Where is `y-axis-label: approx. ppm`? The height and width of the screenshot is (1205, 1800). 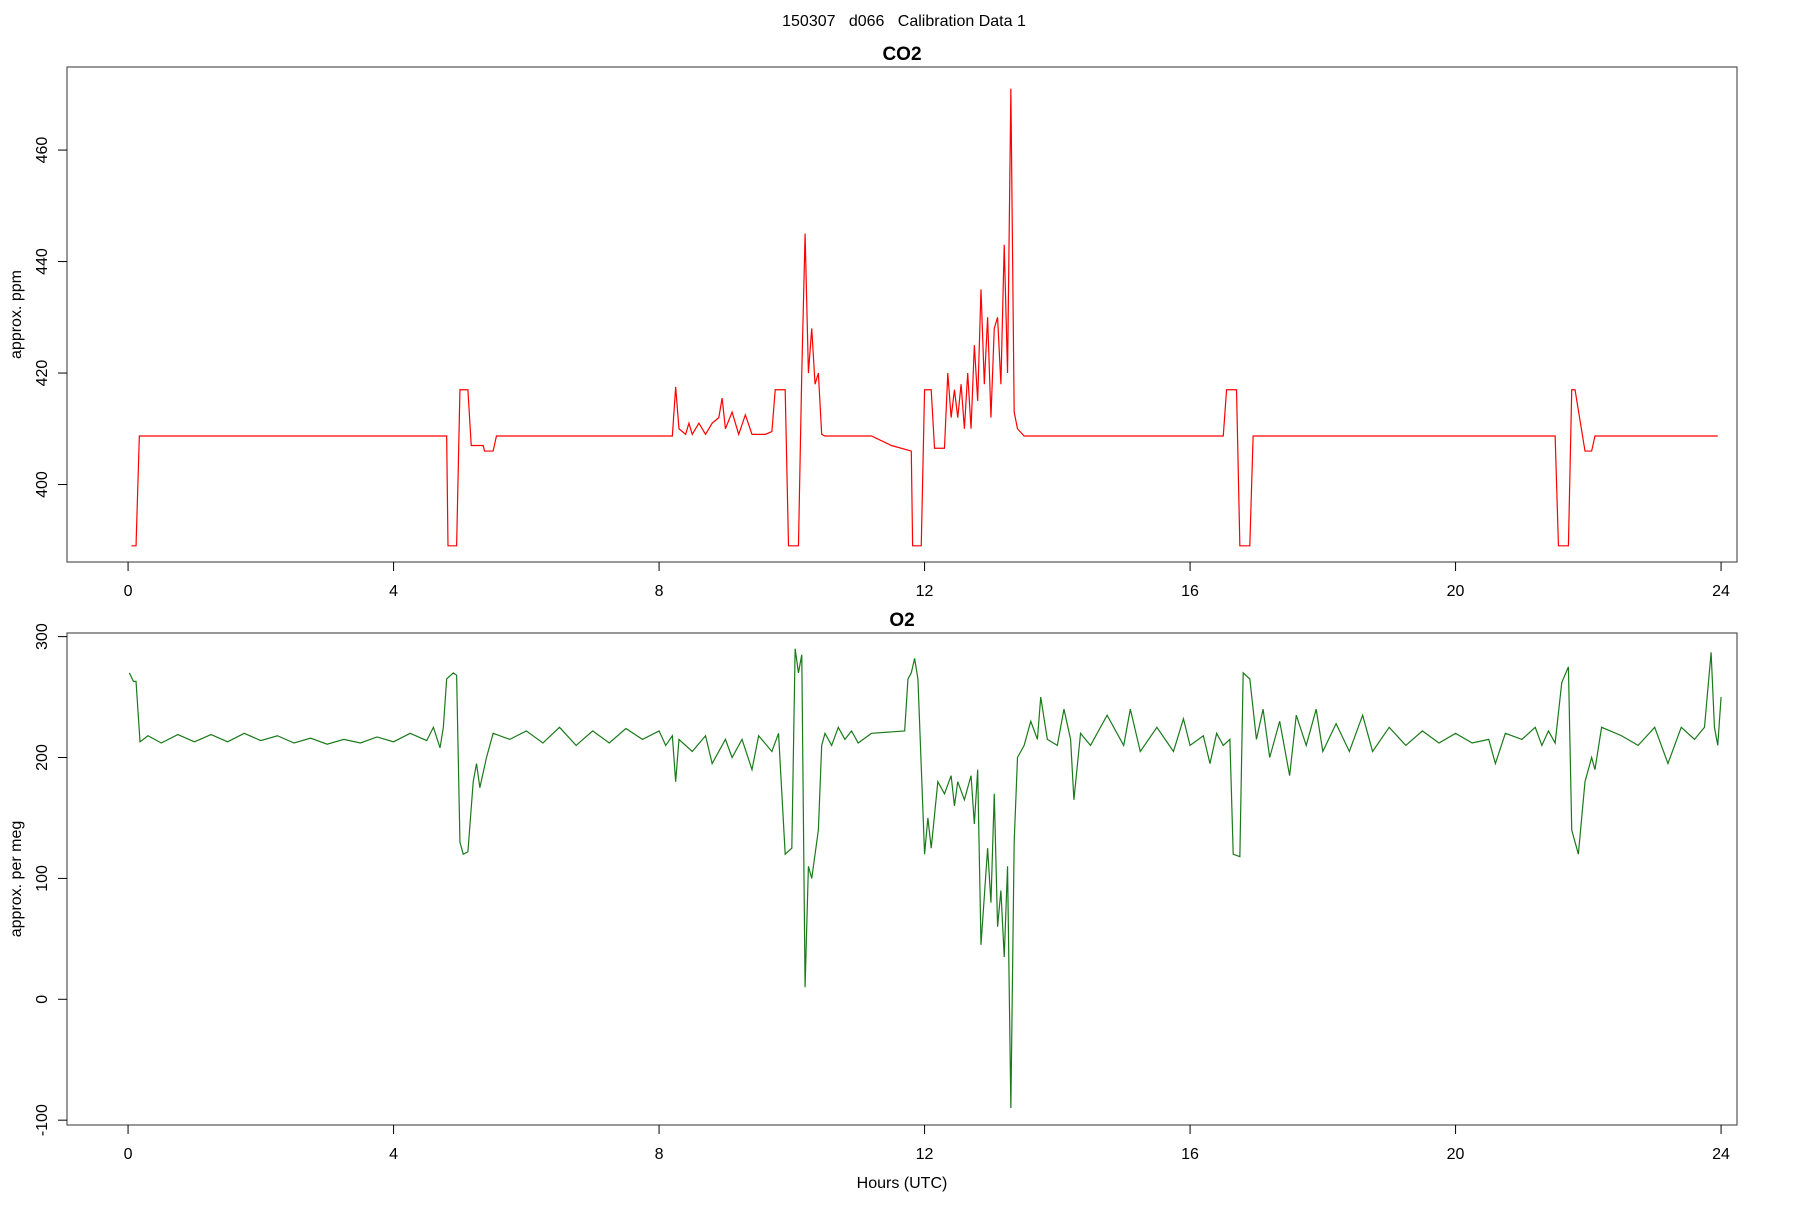
y-axis-label: approx. ppm is located at coordinates (16, 314).